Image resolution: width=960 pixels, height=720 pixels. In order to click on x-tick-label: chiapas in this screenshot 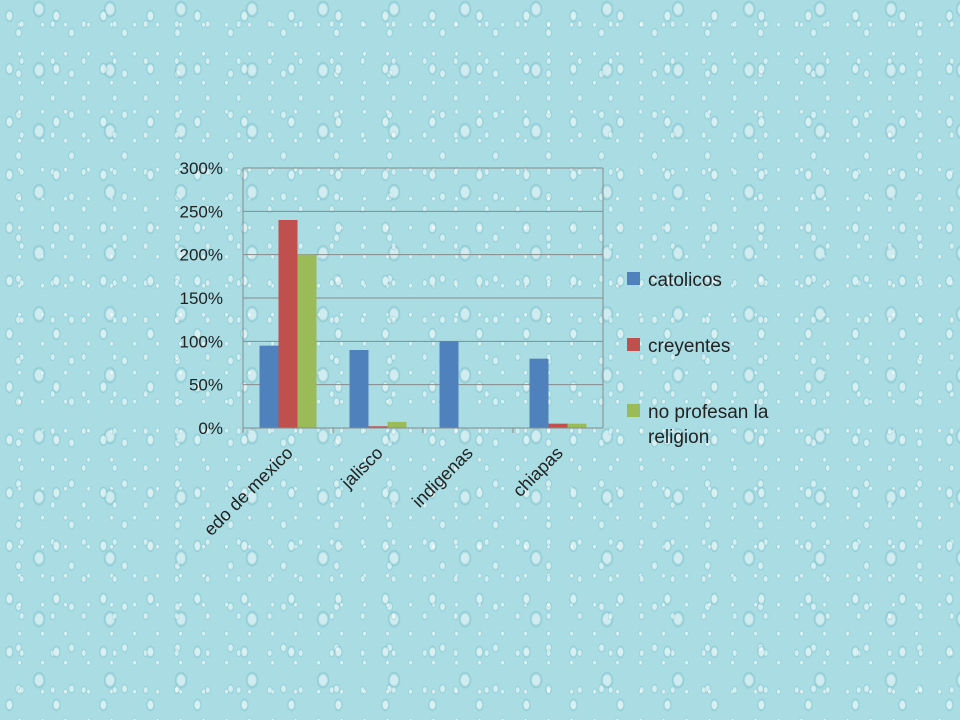, I will do `click(538, 472)`.